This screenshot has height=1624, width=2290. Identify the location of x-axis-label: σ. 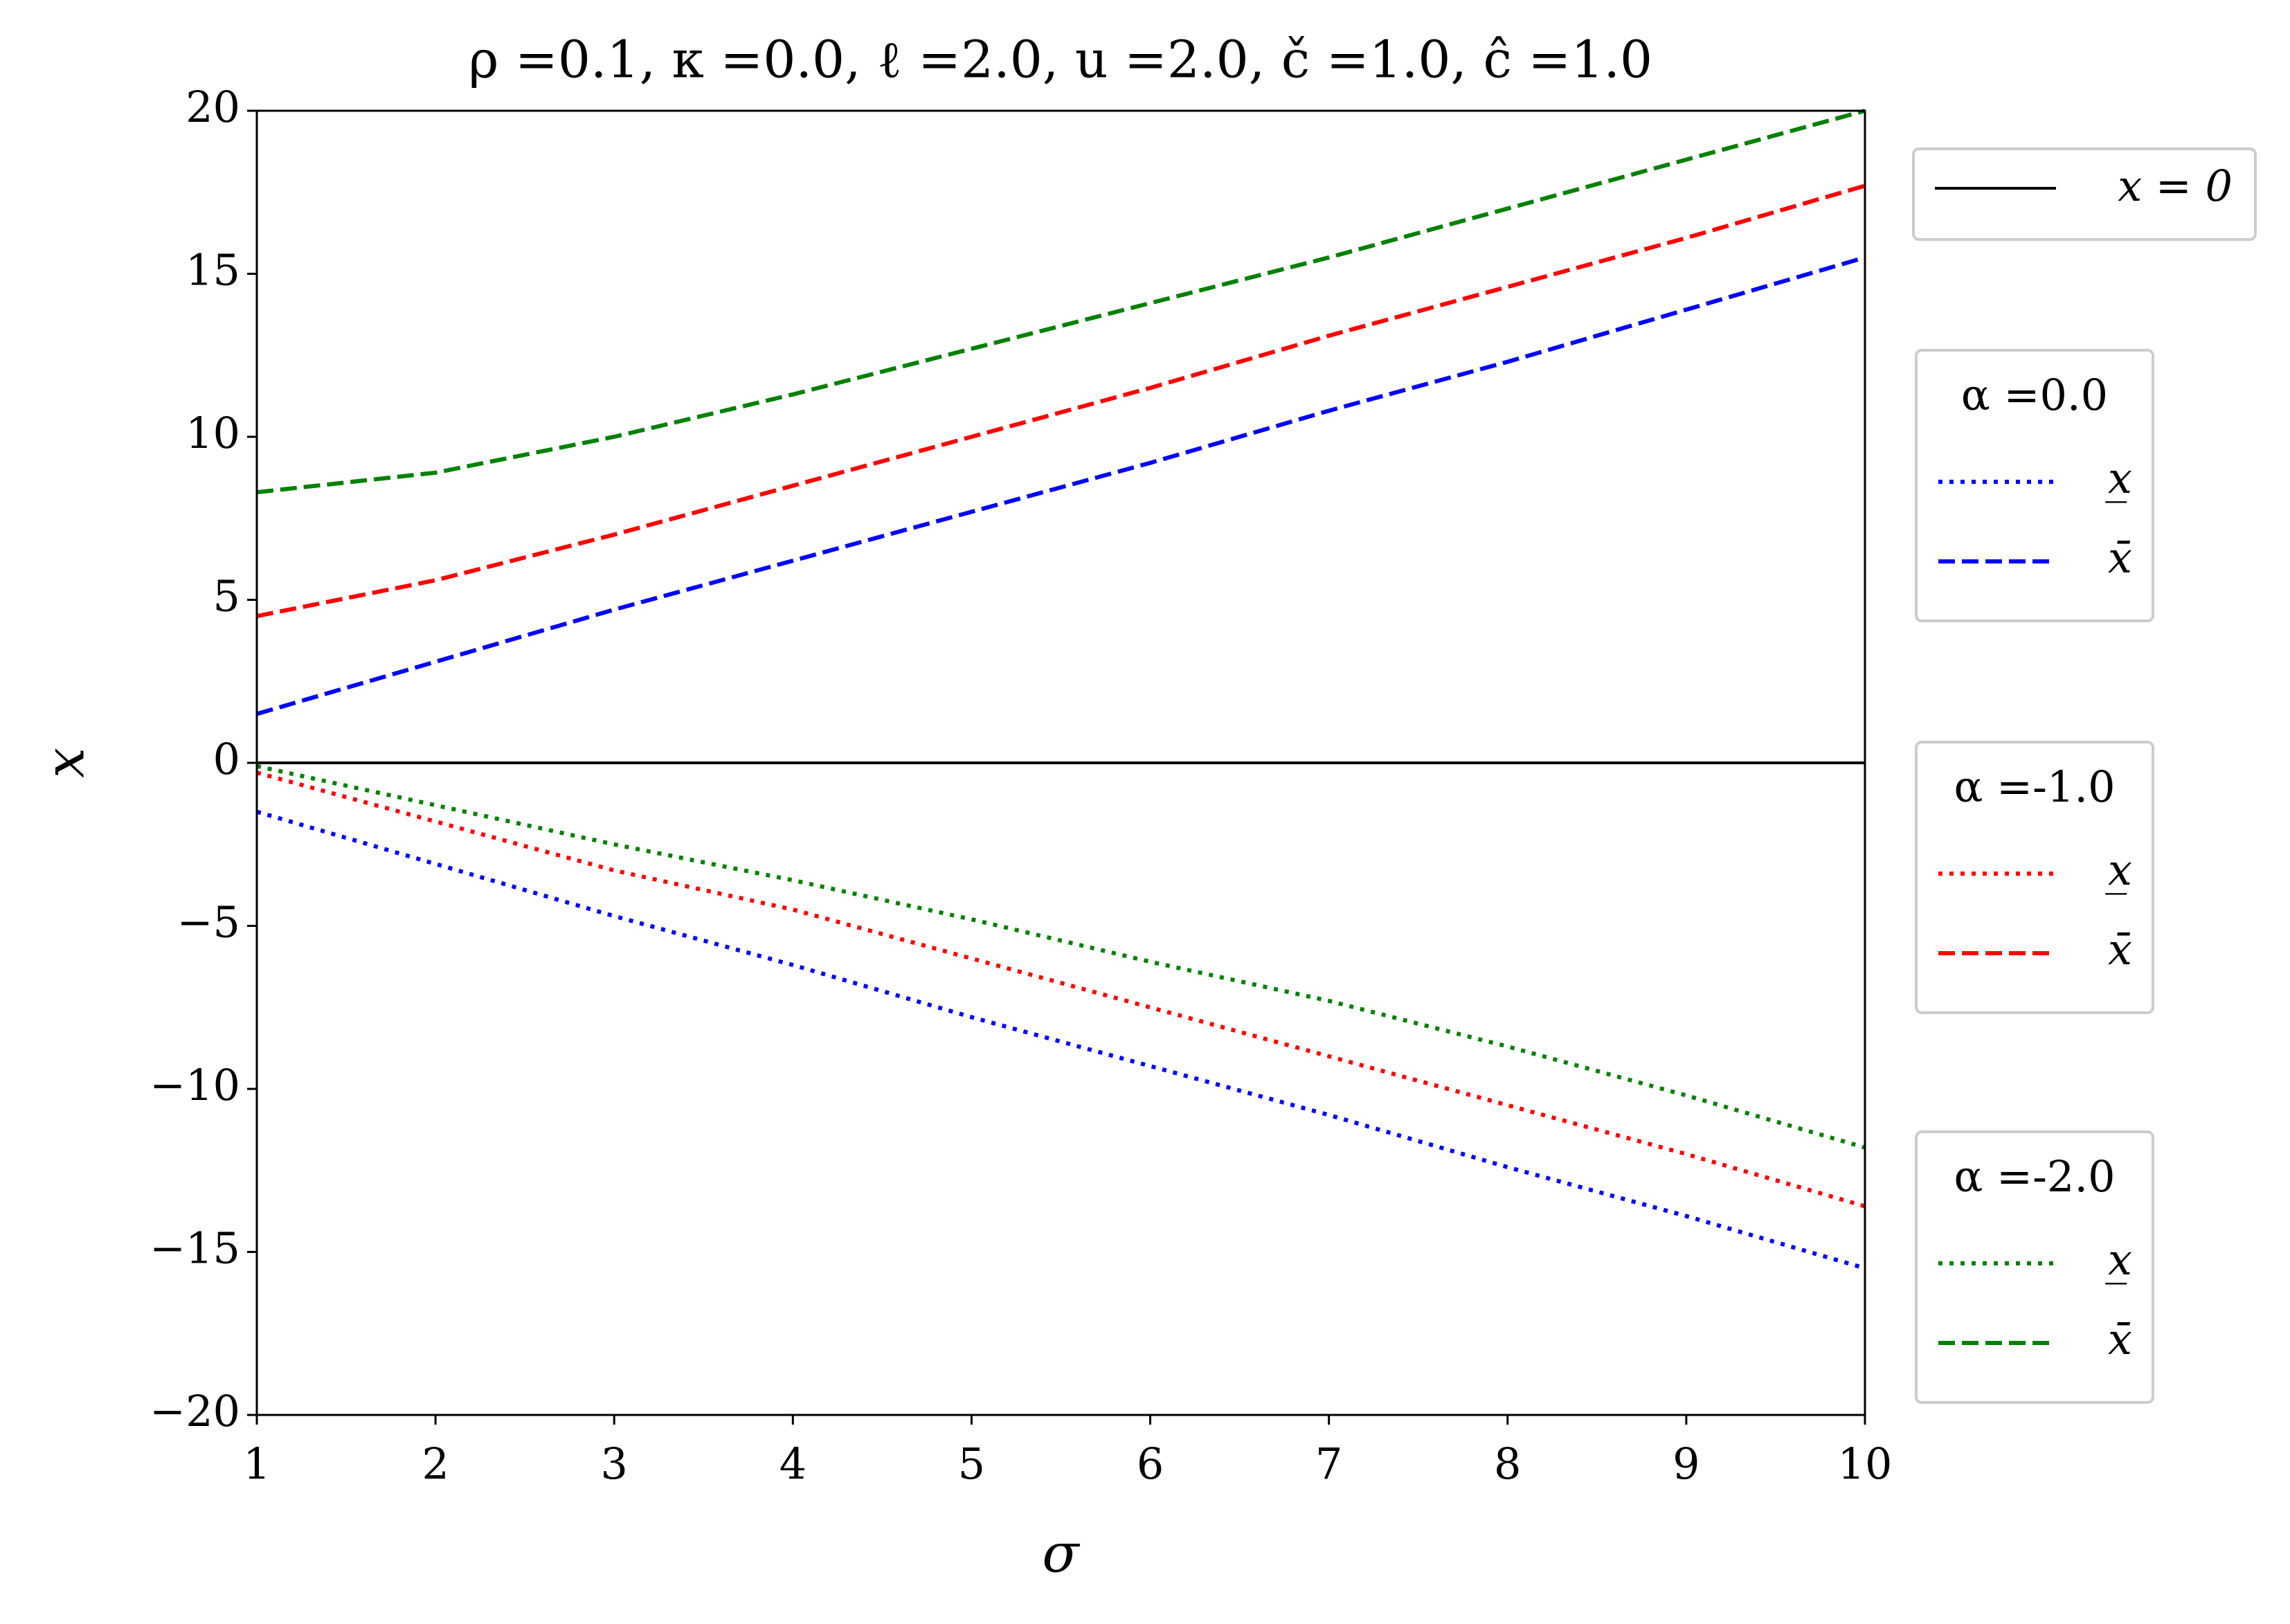
(1061, 1554).